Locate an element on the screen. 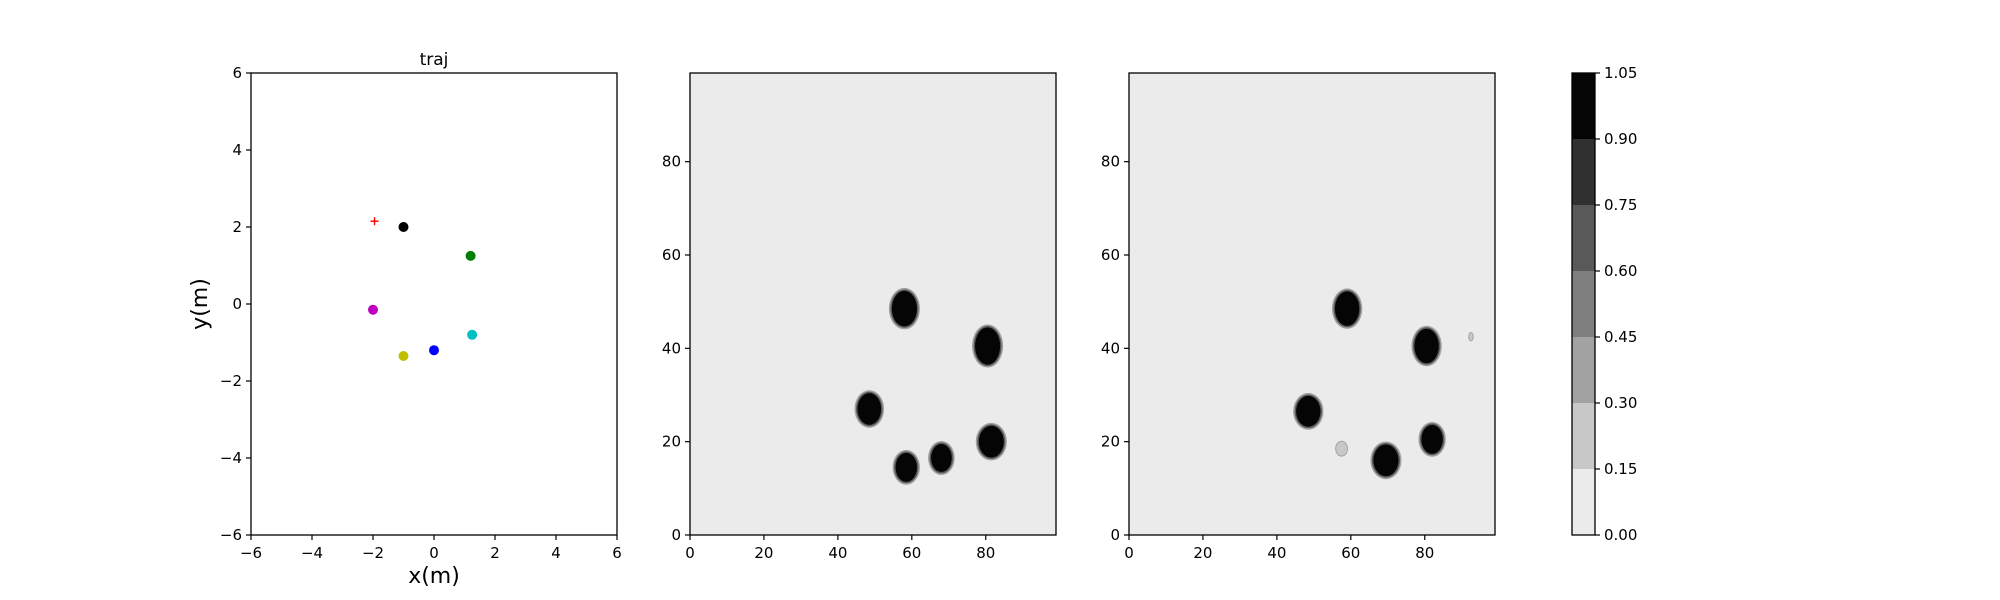  y-tick-label: −4 is located at coordinates (231, 458).